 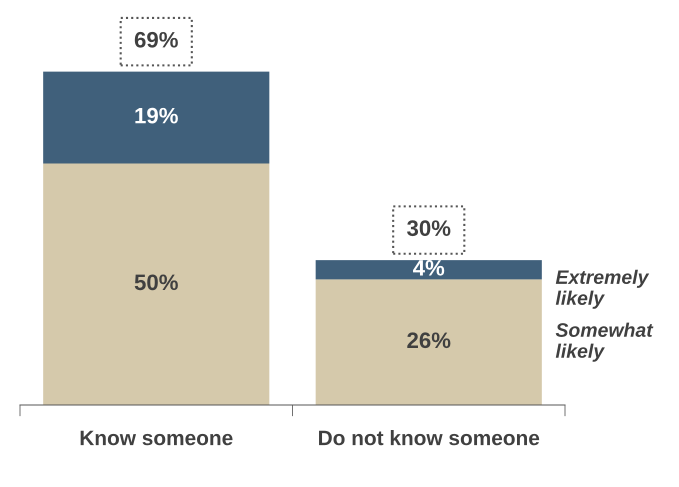 I want to click on series-label: Extremely likely, so click(x=603, y=289).